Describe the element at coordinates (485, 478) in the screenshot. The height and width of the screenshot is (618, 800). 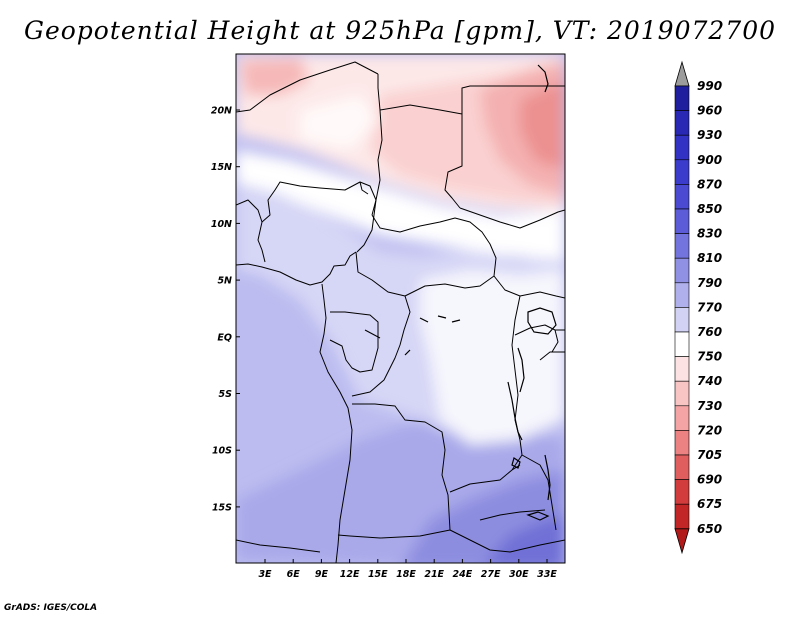
I see `border-zambia-north` at that location.